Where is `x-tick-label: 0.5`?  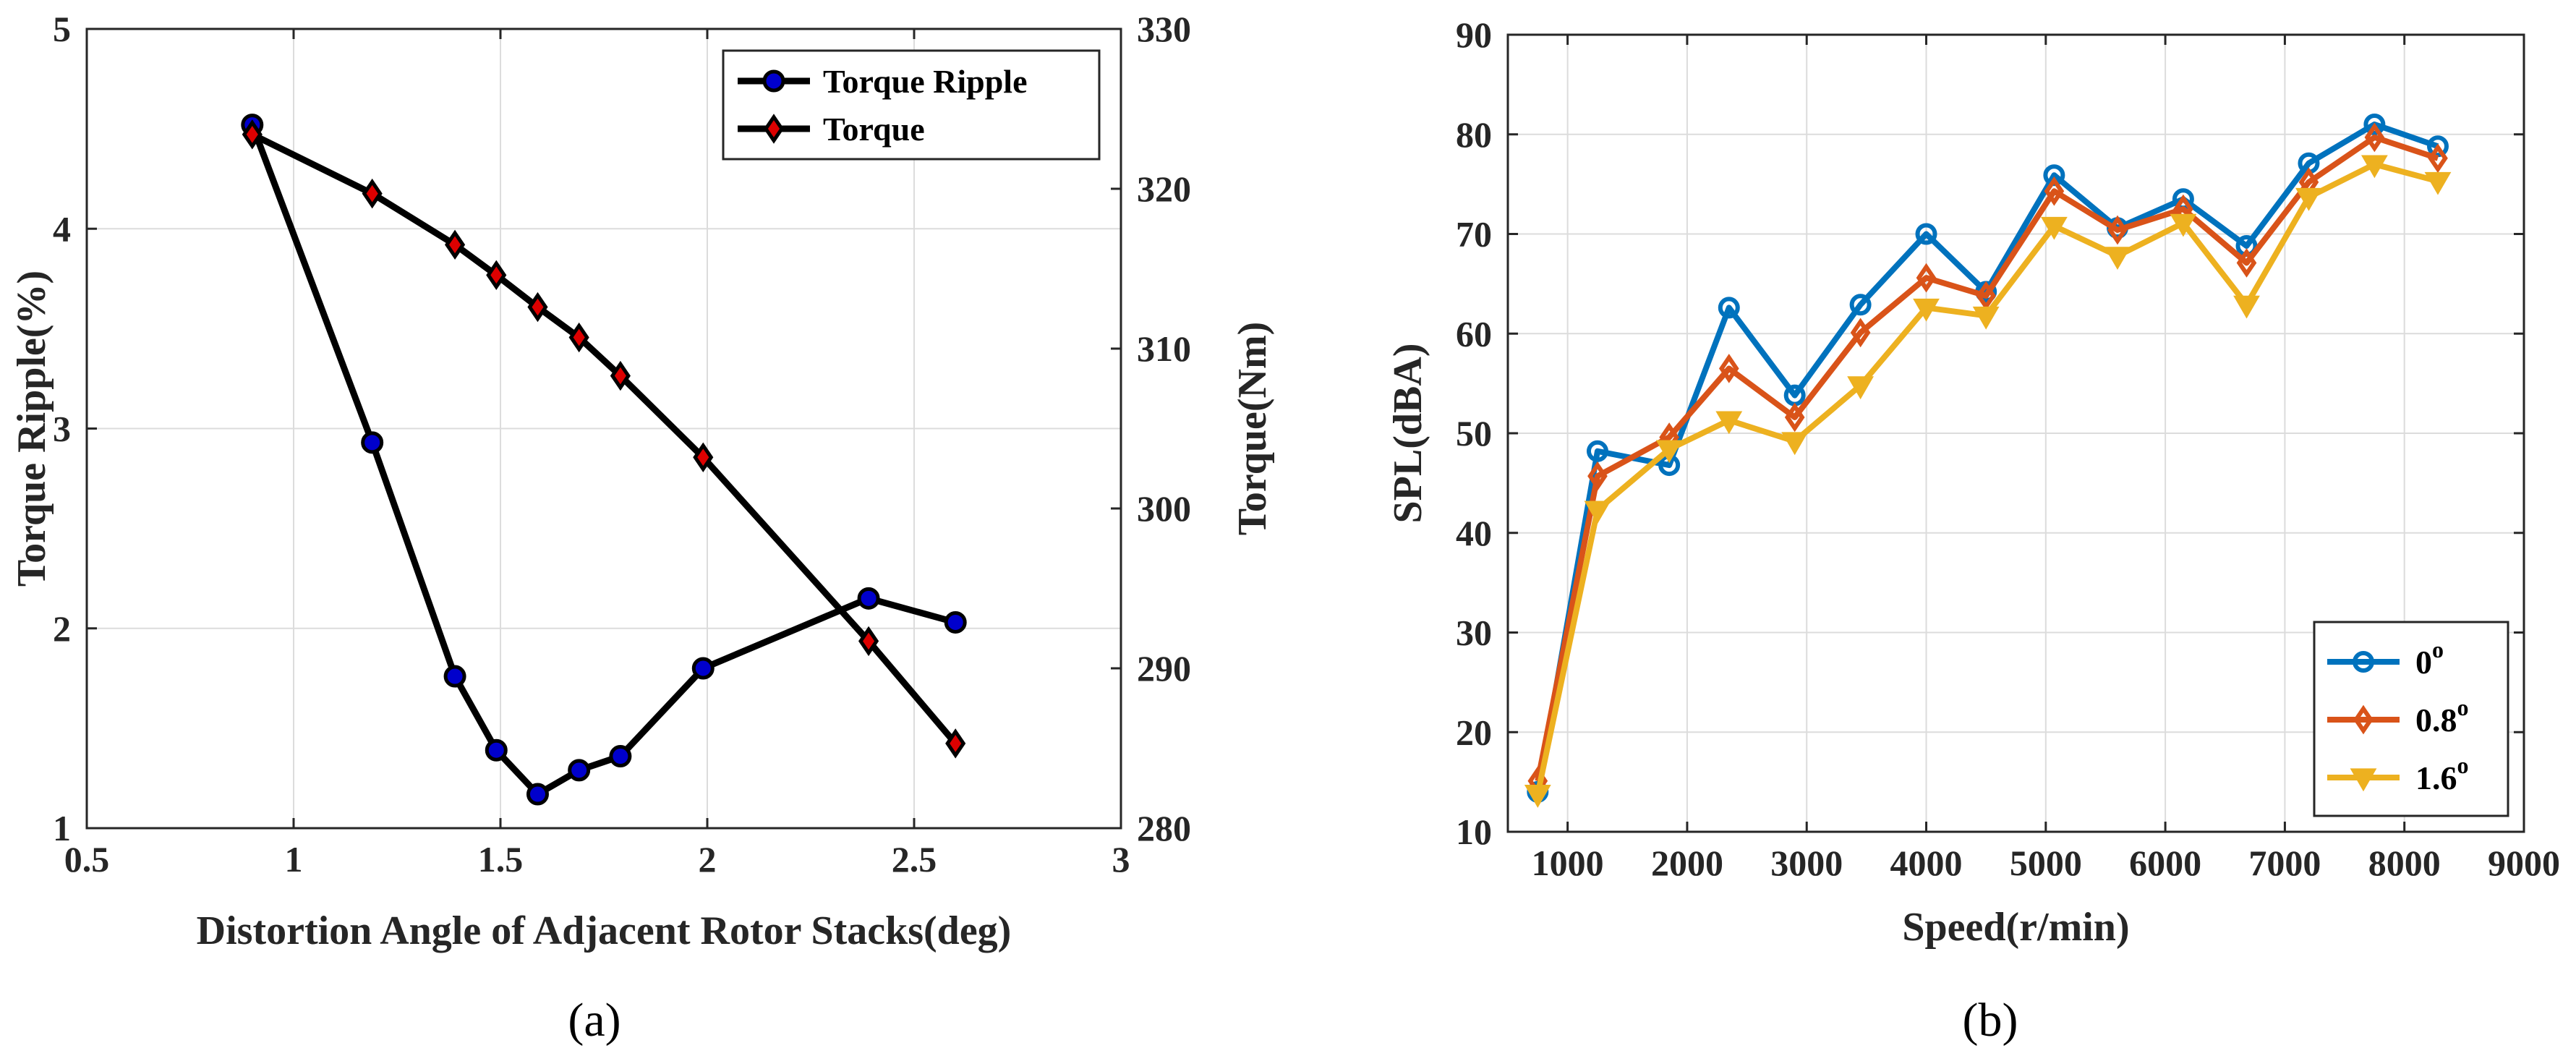 x-tick-label: 0.5 is located at coordinates (87, 860).